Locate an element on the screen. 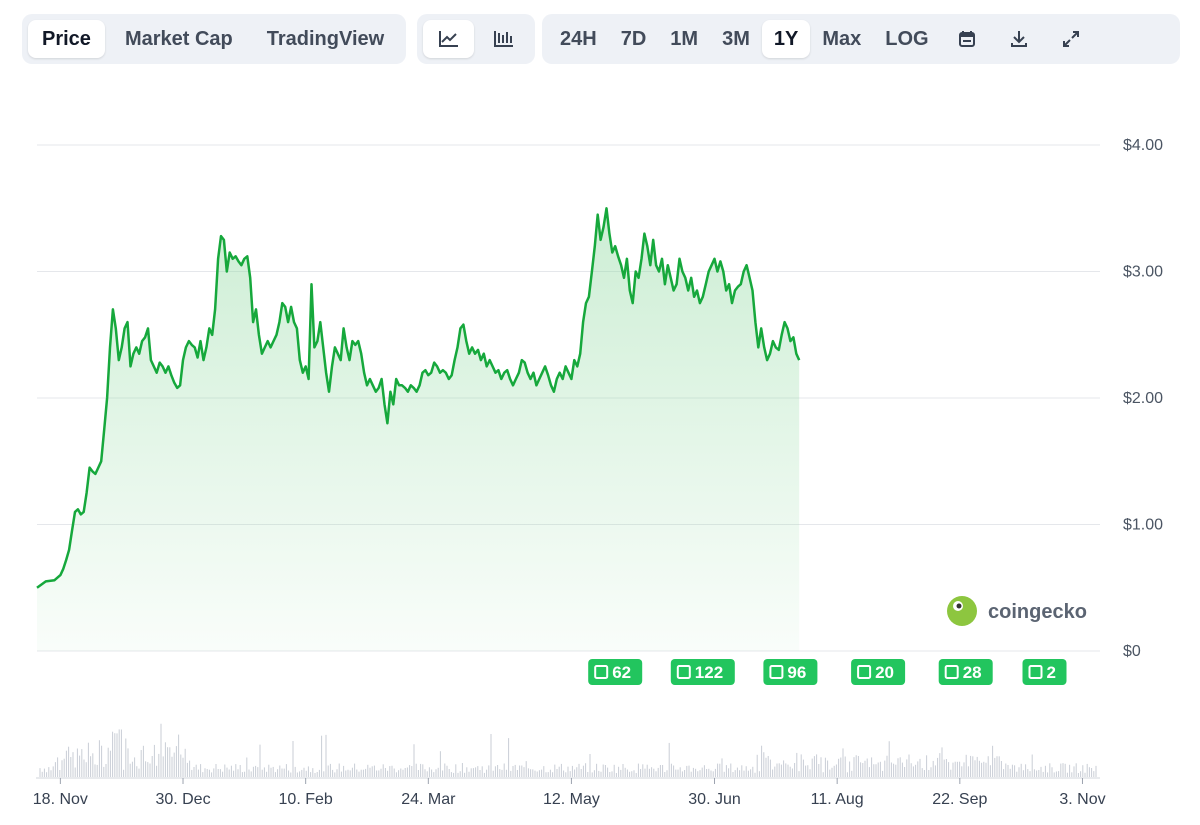 This screenshot has height=825, width=1200. news-badge-count: 122 is located at coordinates (709, 672).